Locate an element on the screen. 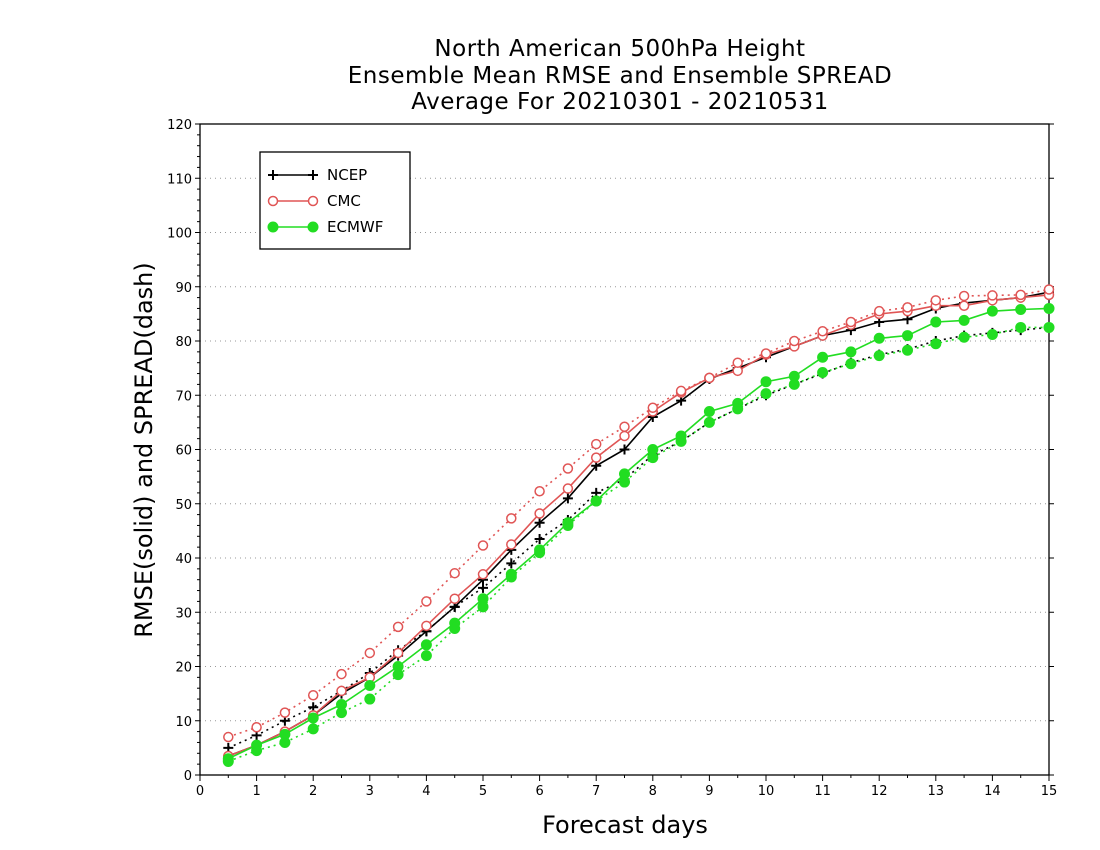 Image resolution: width=1100 pixels, height=850 pixels. x-tick-label: 3 is located at coordinates (370, 791).